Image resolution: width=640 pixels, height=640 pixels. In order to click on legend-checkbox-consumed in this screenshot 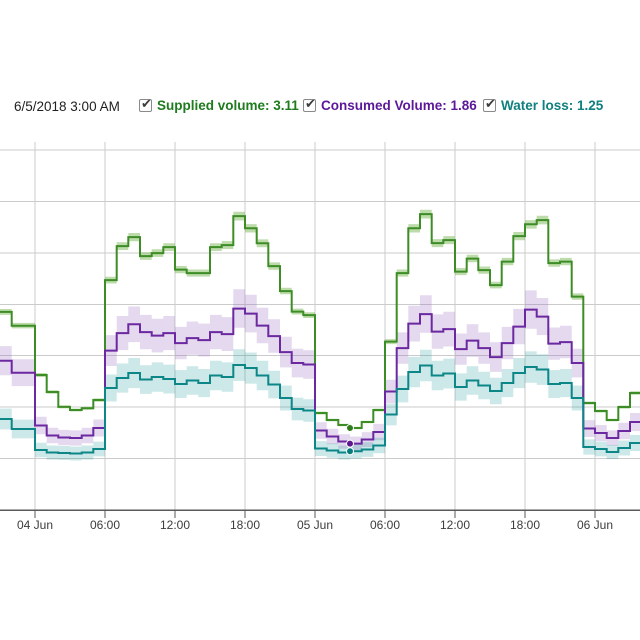, I will do `click(309, 104)`.